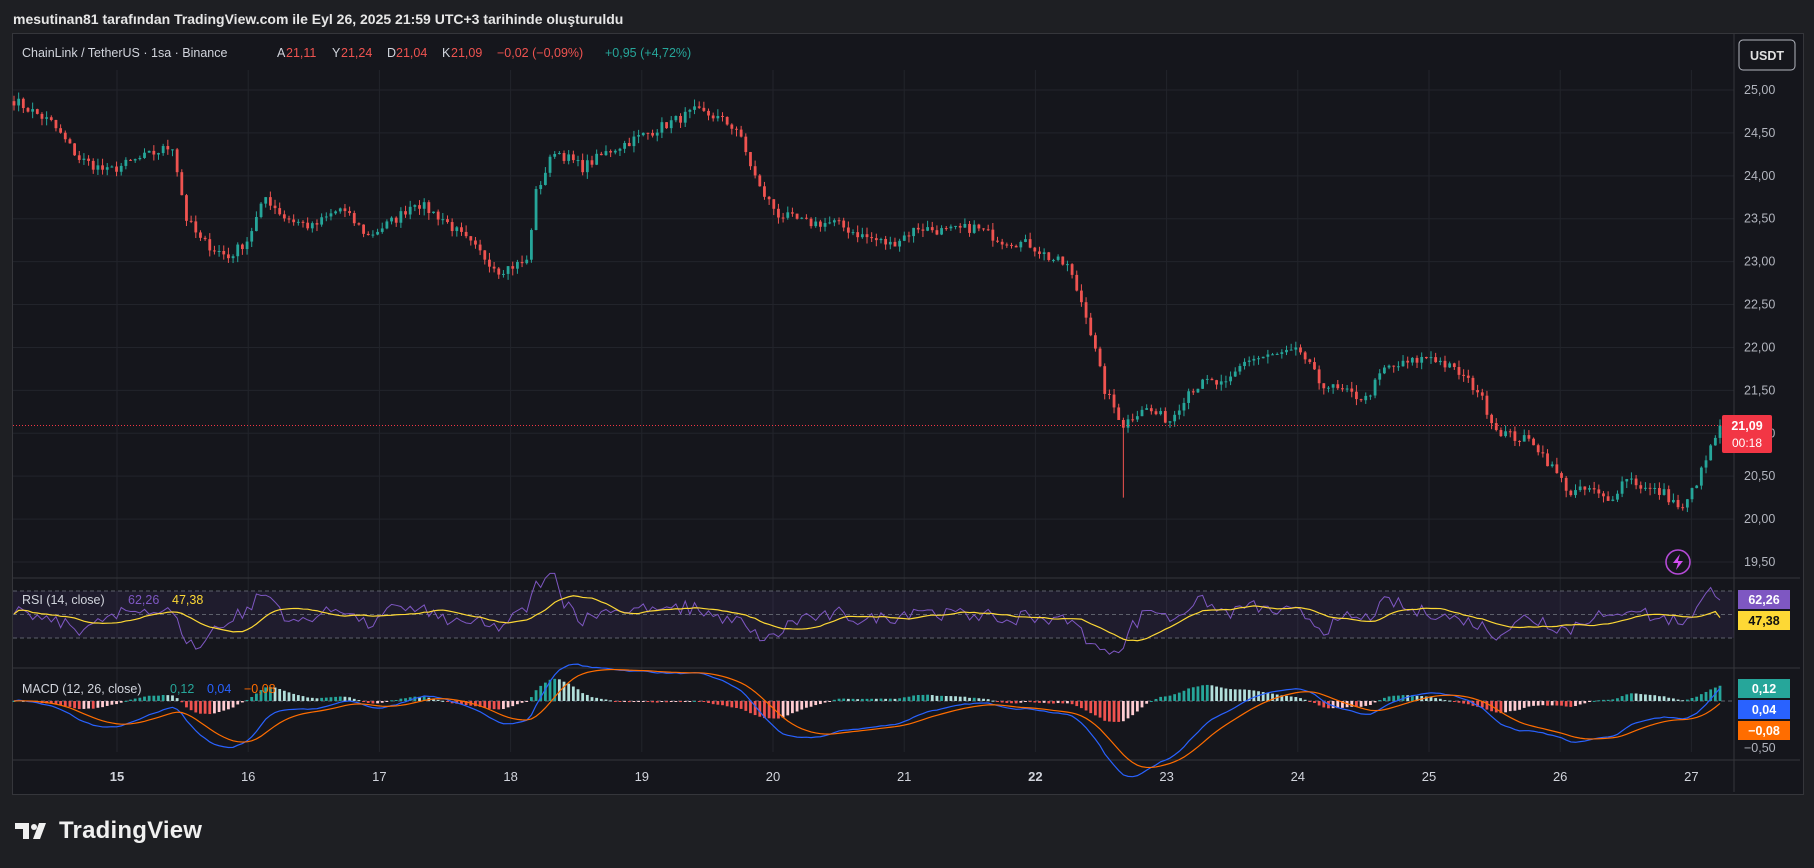  Describe the element at coordinates (1767, 55) in the screenshot. I see `currency-button: USDT` at that location.